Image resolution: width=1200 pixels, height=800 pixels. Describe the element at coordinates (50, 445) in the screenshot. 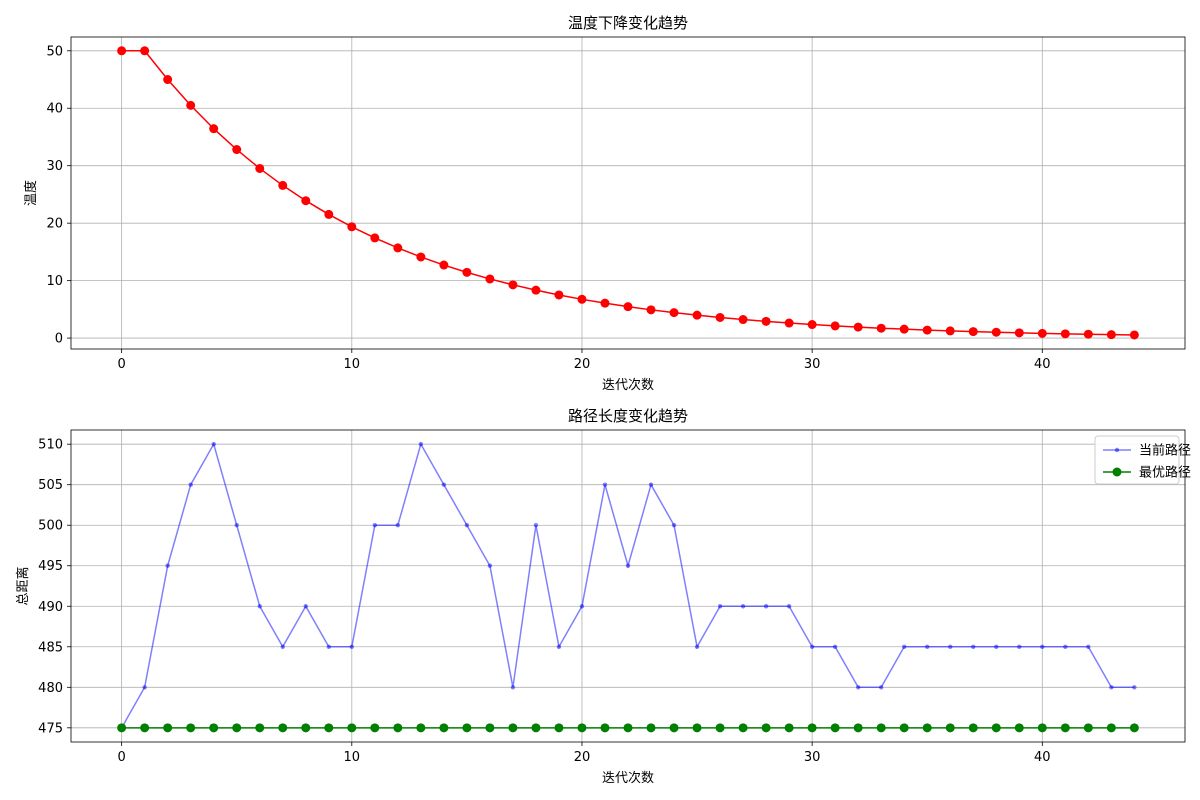

I see `y-tick-label: 510` at that location.